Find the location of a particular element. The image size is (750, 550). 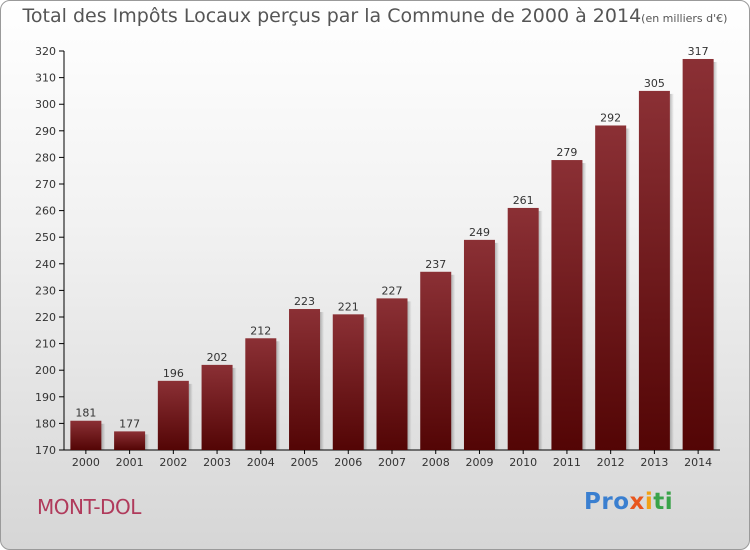

data-label: 177 is located at coordinates (129, 423).